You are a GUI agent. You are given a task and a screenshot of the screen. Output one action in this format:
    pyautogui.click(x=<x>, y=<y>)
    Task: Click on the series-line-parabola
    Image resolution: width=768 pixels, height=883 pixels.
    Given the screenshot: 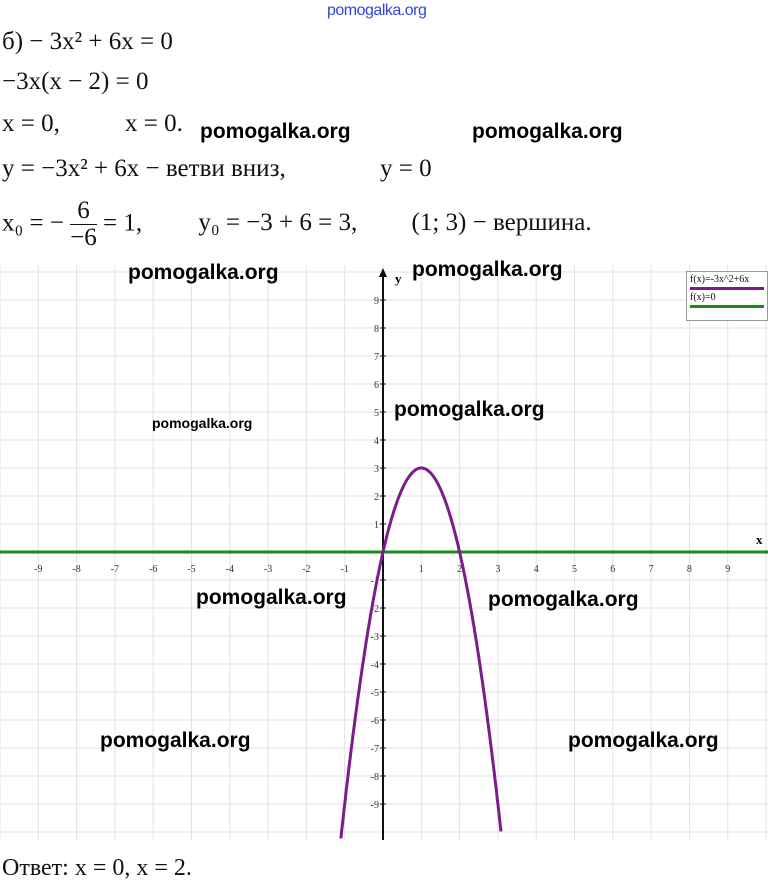 What is the action you would take?
    pyautogui.click(x=421, y=652)
    